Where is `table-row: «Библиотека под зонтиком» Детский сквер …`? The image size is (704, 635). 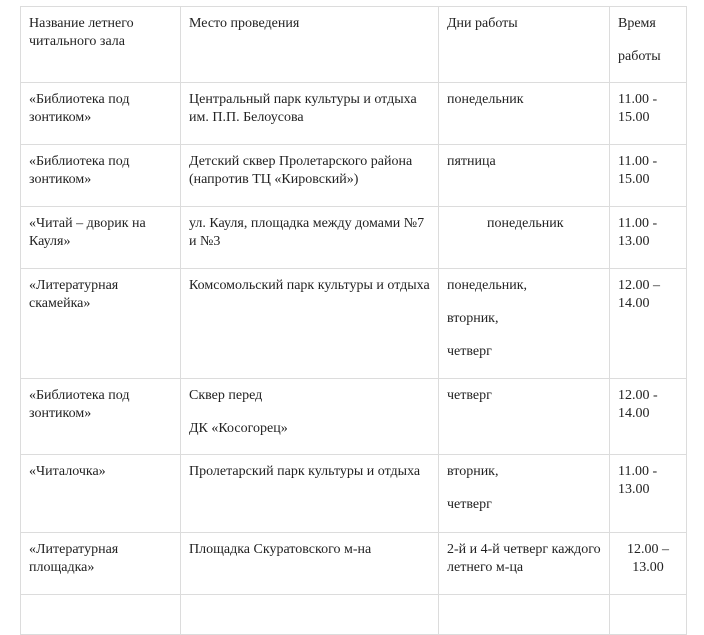
table-row: «Библиотека под зонтиком» Детский сквер … is located at coordinates (353, 175).